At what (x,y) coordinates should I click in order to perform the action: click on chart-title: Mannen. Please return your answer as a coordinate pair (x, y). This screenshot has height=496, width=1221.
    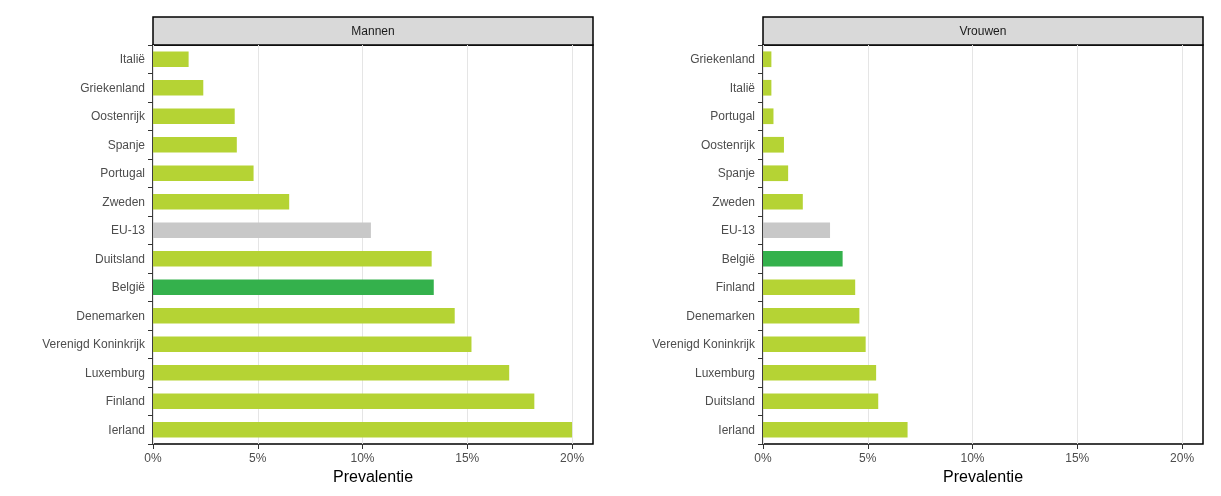
    Looking at the image, I should click on (373, 31).